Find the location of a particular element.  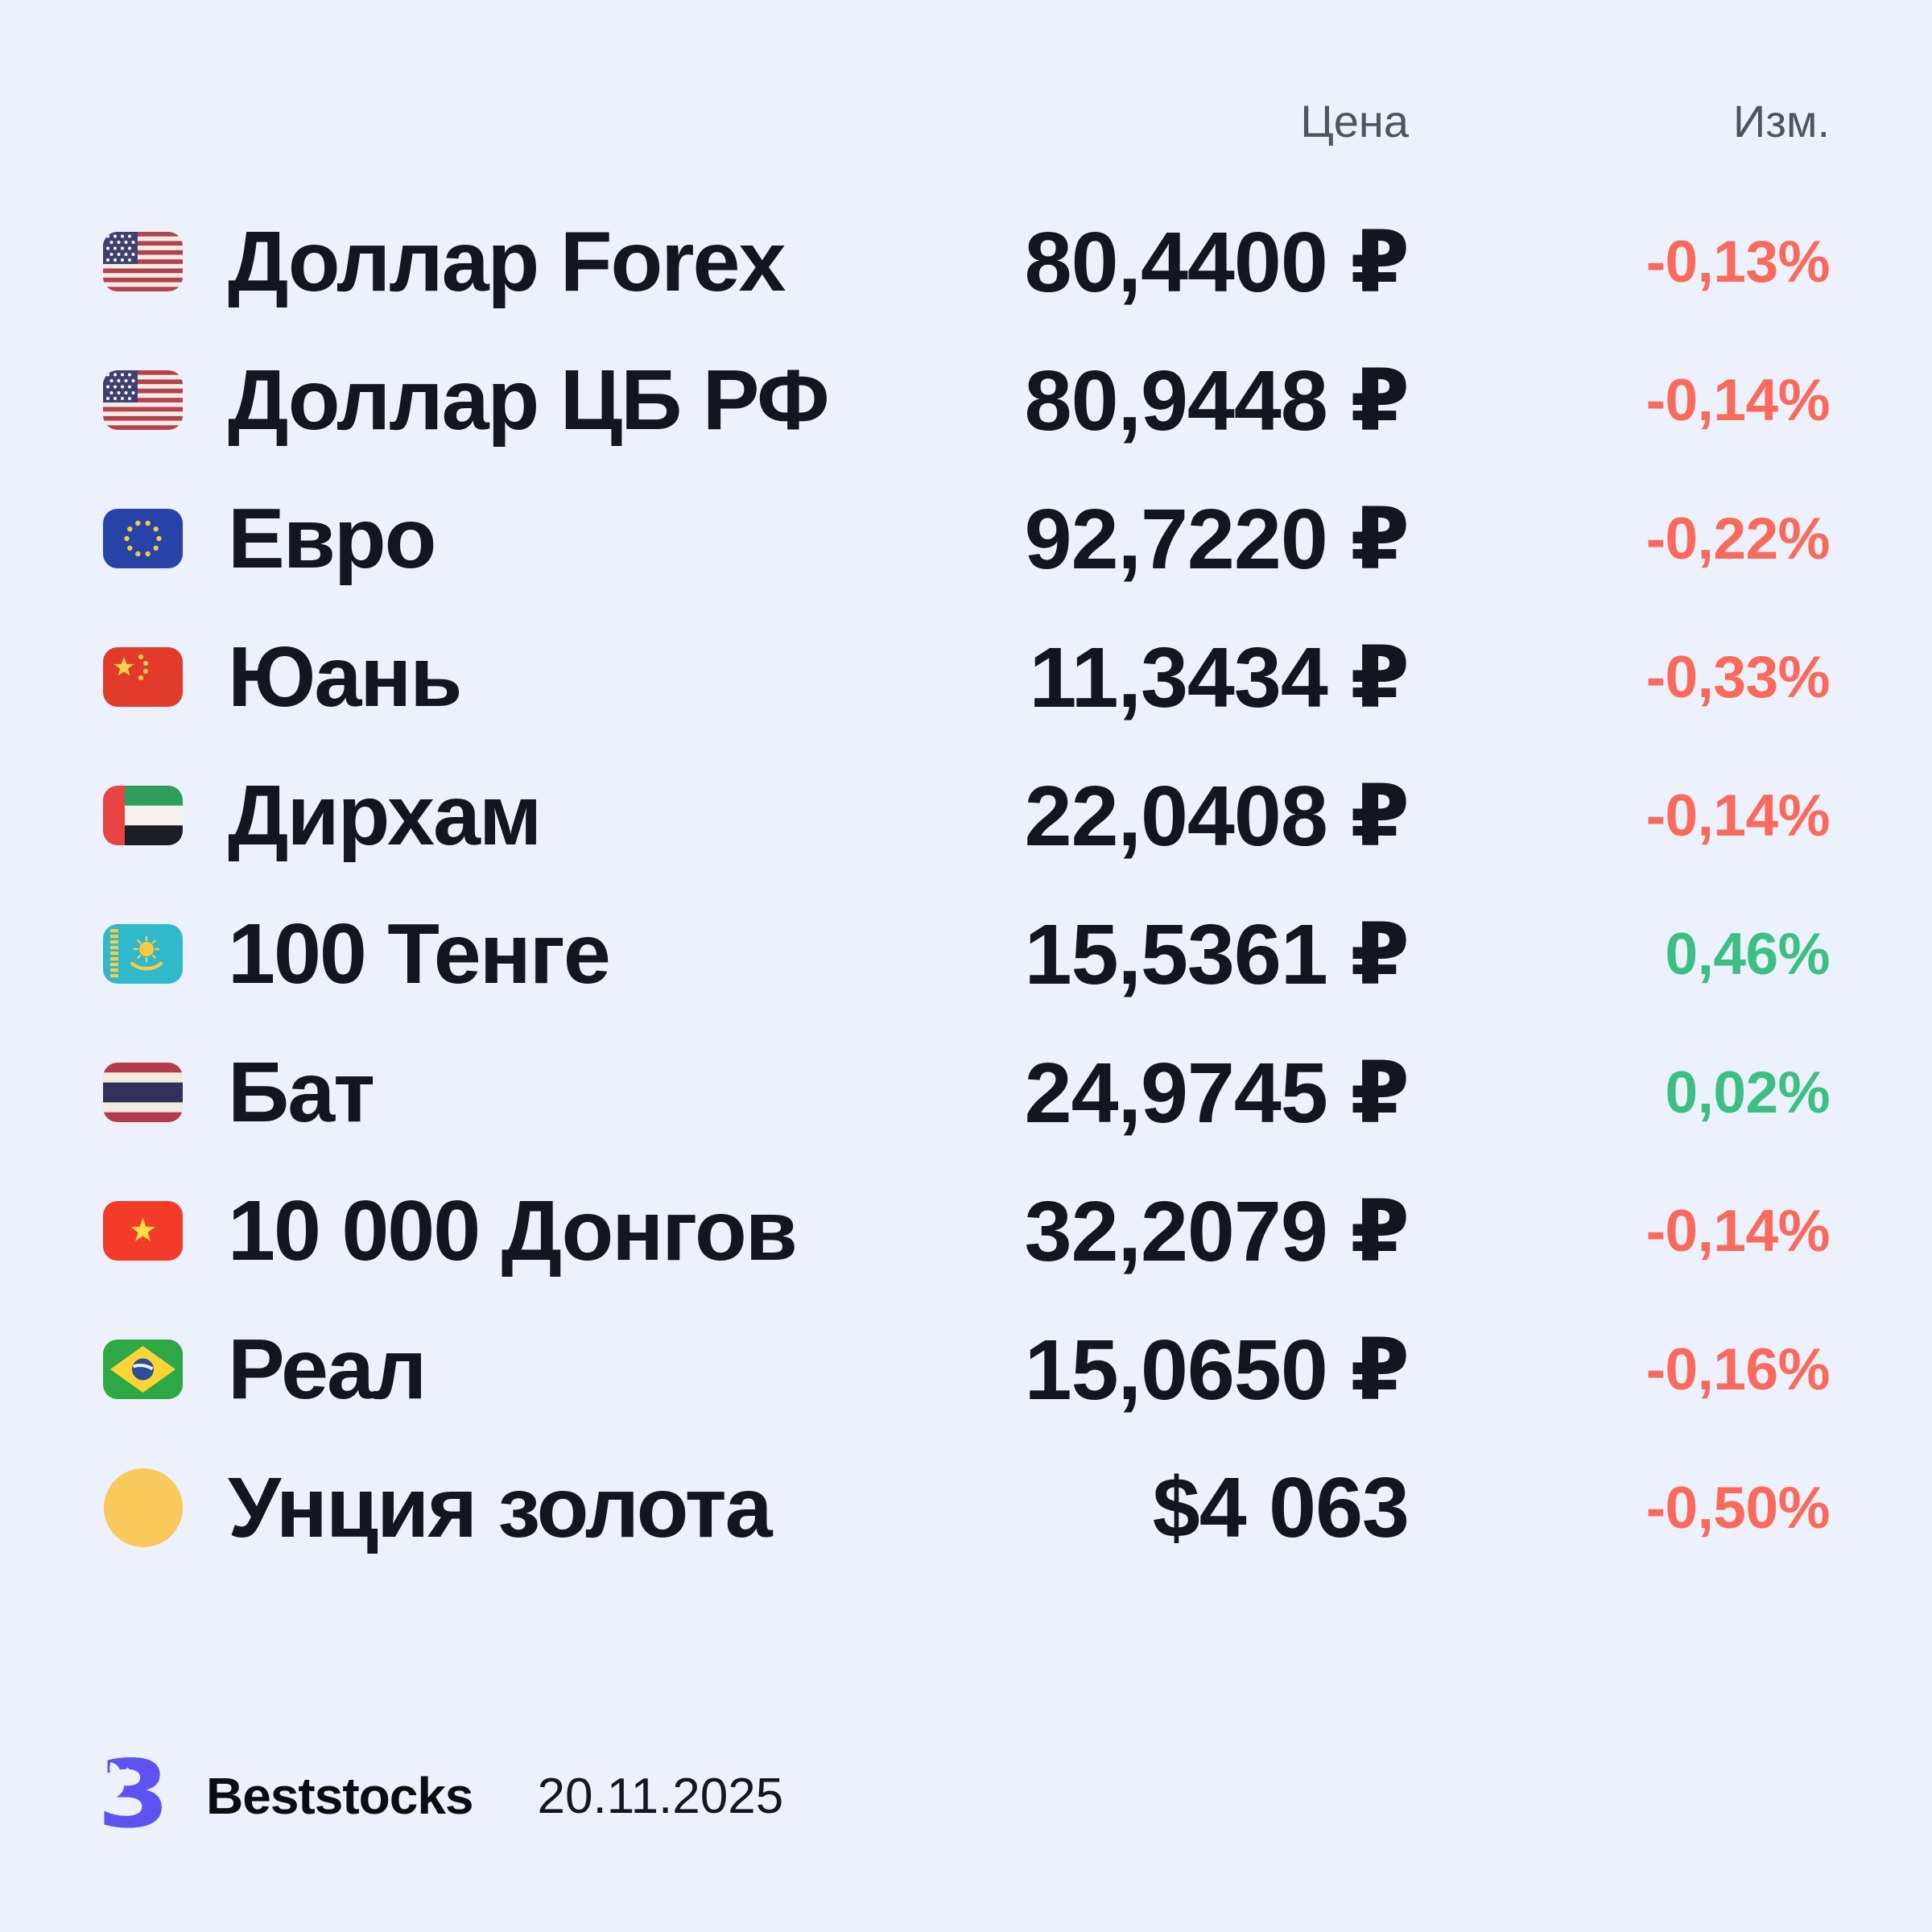

currency-change-percent: -0,50% is located at coordinates (1738, 1508).